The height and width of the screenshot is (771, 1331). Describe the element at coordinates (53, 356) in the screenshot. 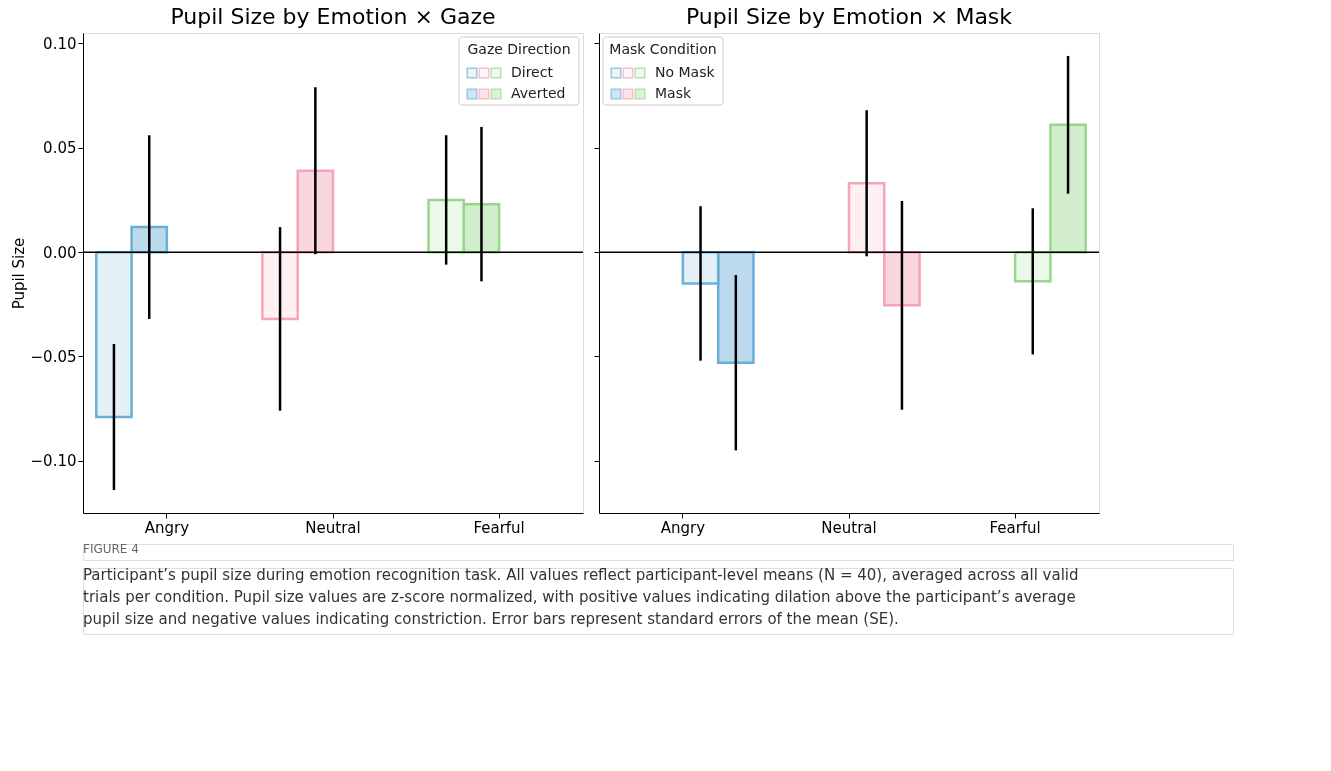

I see `y-tick-label: −0.05` at that location.